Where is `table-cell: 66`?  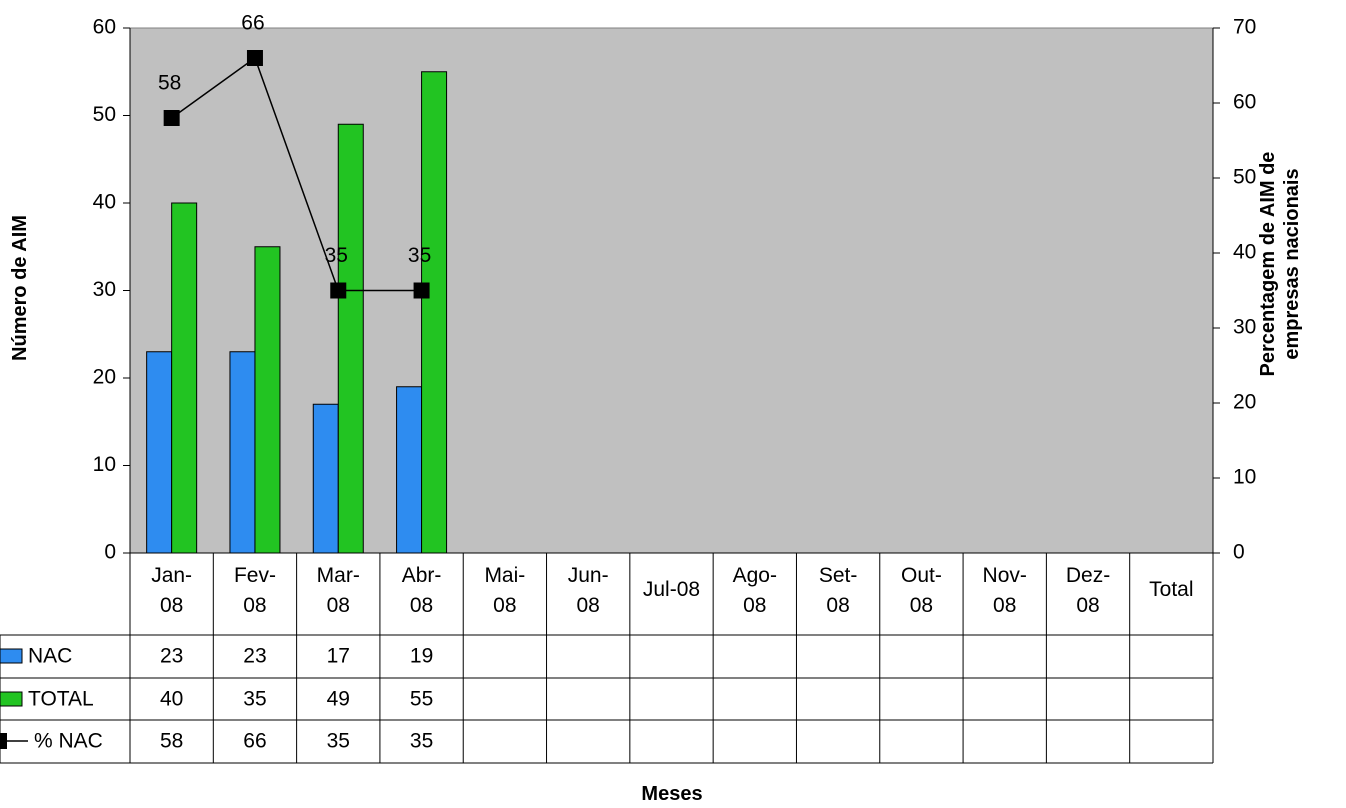 table-cell: 66 is located at coordinates (254, 741).